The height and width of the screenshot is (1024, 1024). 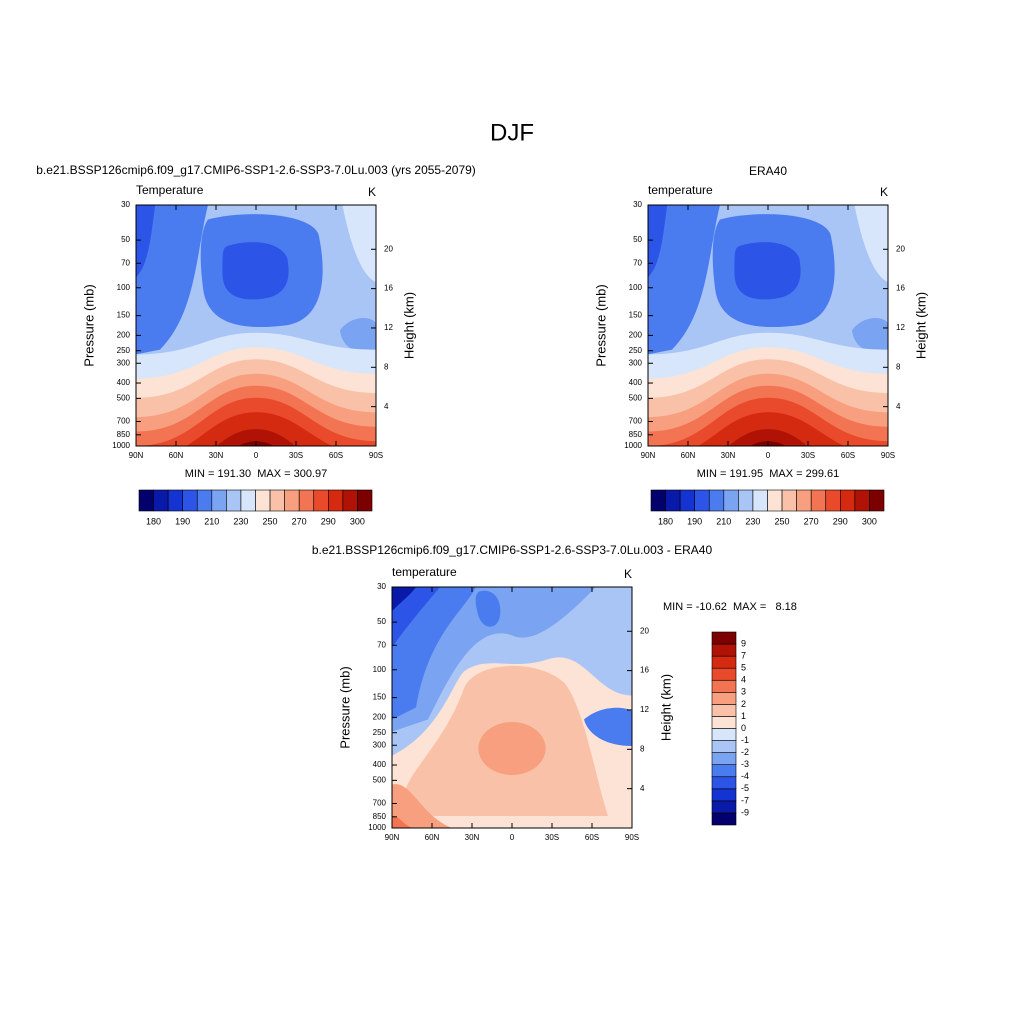 What do you see at coordinates (512, 837) in the screenshot?
I see `x-tick-label: 0` at bounding box center [512, 837].